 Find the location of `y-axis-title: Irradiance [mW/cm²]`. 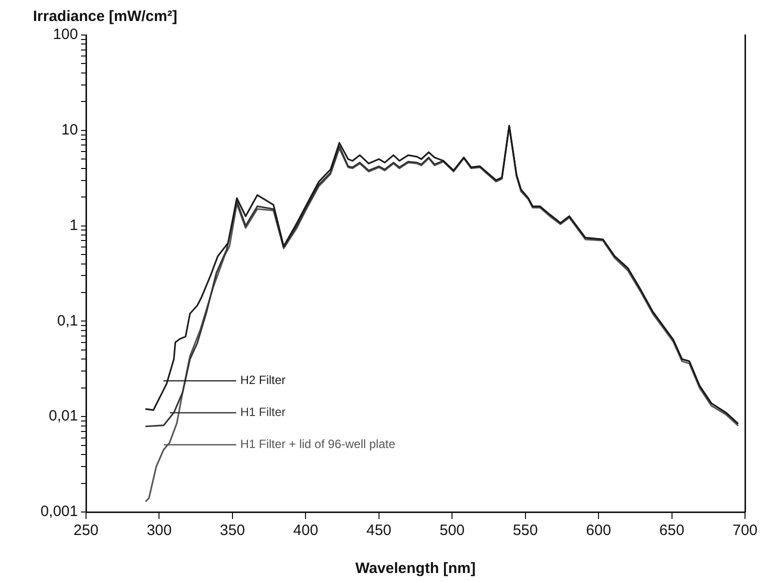

y-axis-title: Irradiance [mW/cm²] is located at coordinates (105, 17).